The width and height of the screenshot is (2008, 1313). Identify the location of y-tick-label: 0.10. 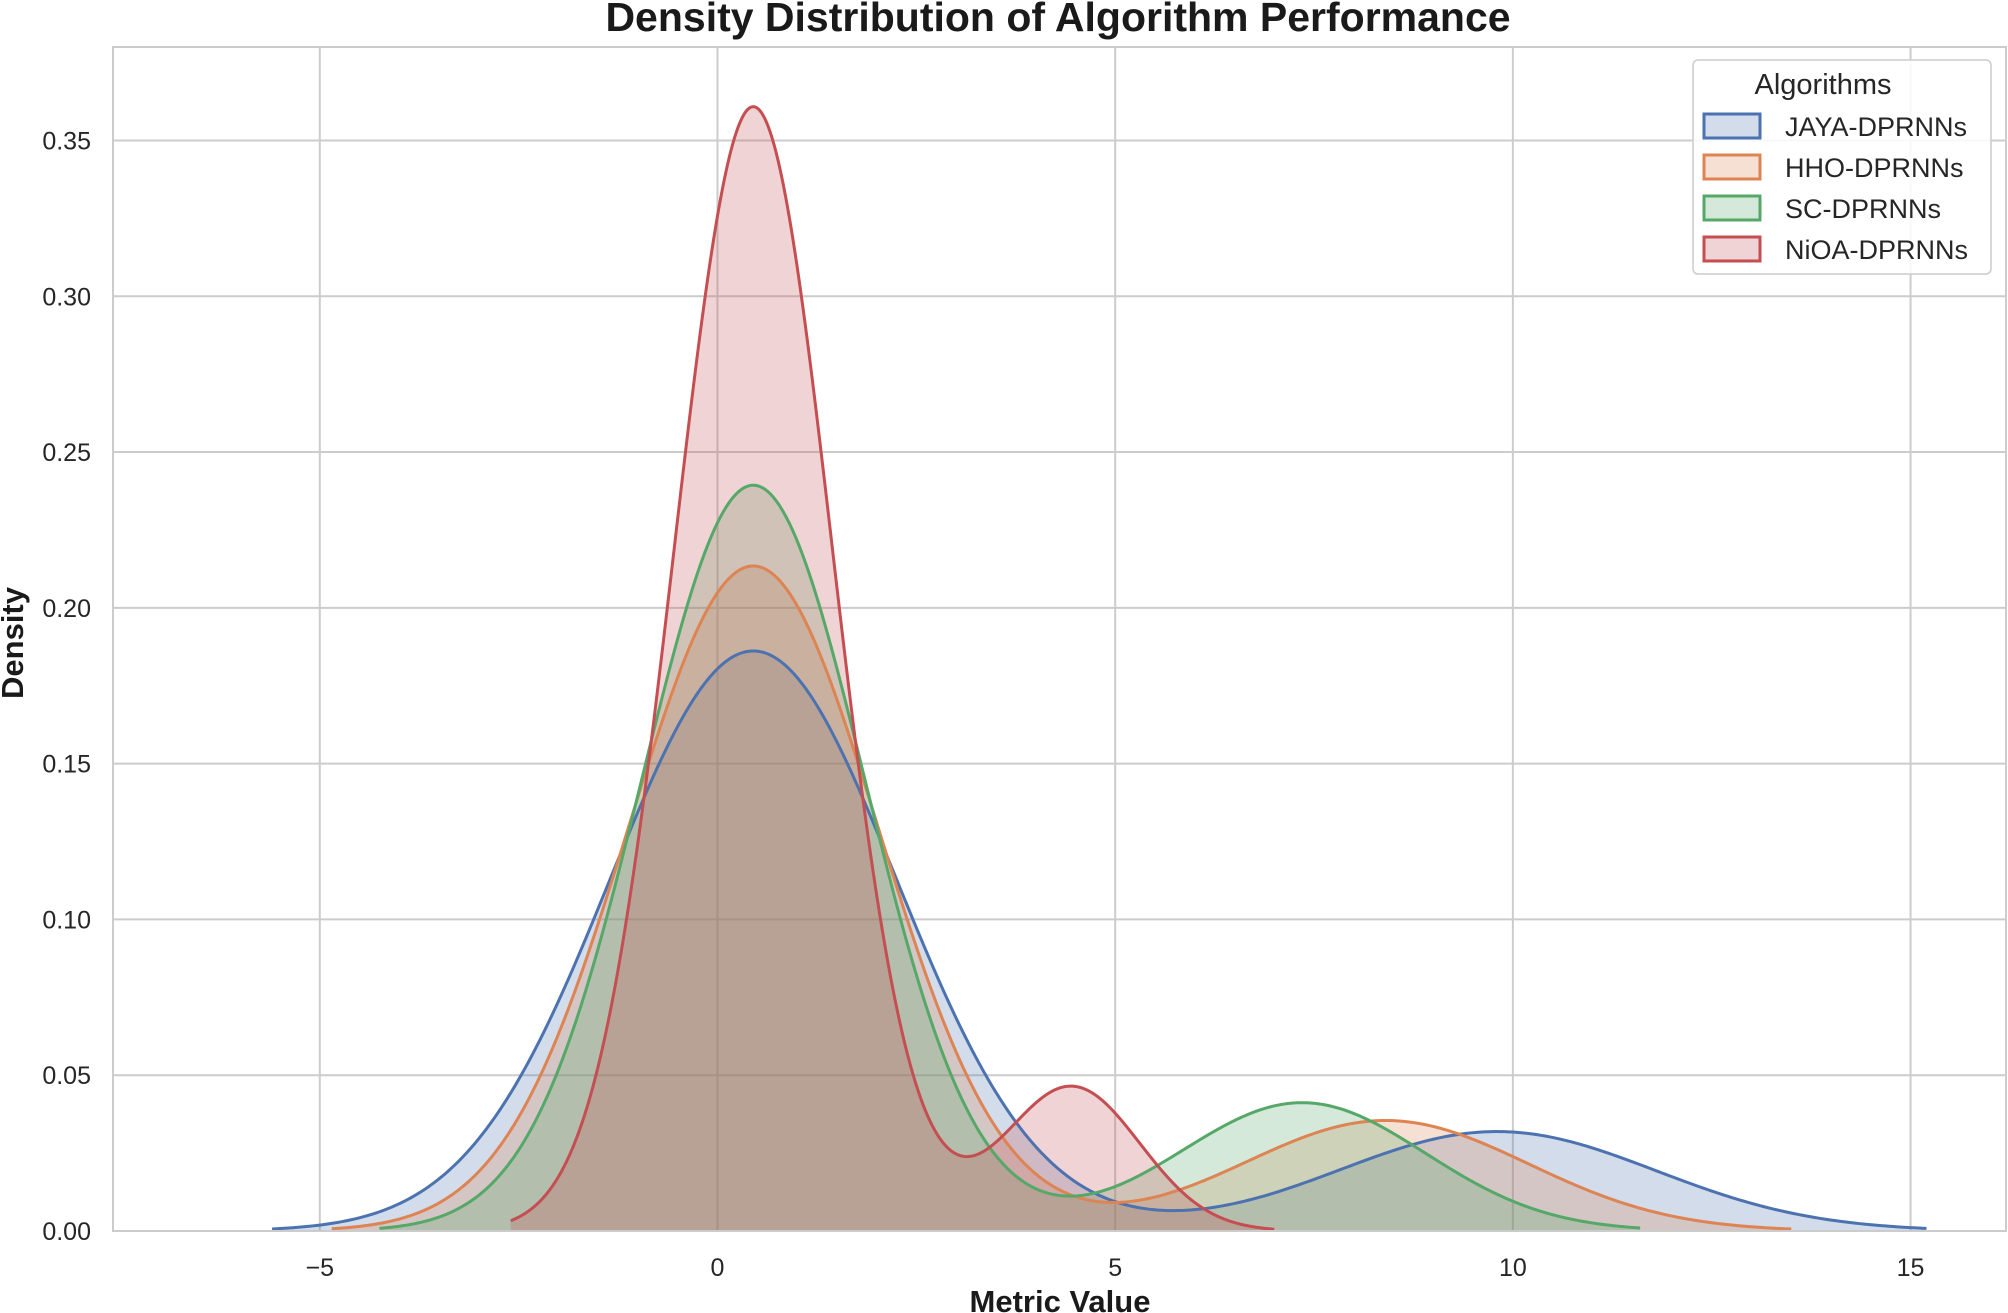
(66, 920).